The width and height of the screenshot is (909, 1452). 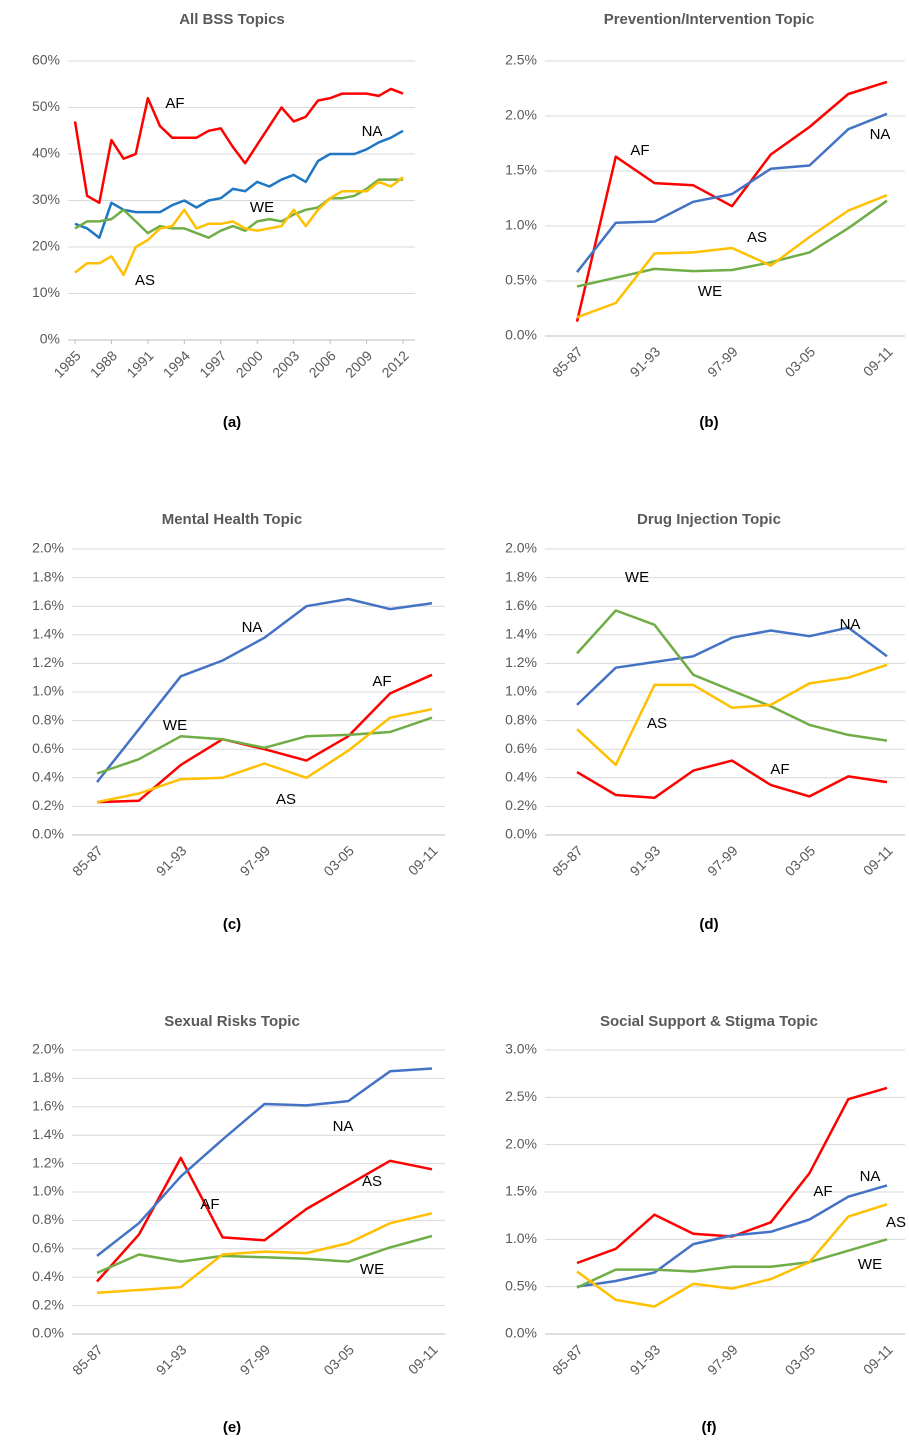 What do you see at coordinates (139, 363) in the screenshot?
I see `x-tick-label: 1991` at bounding box center [139, 363].